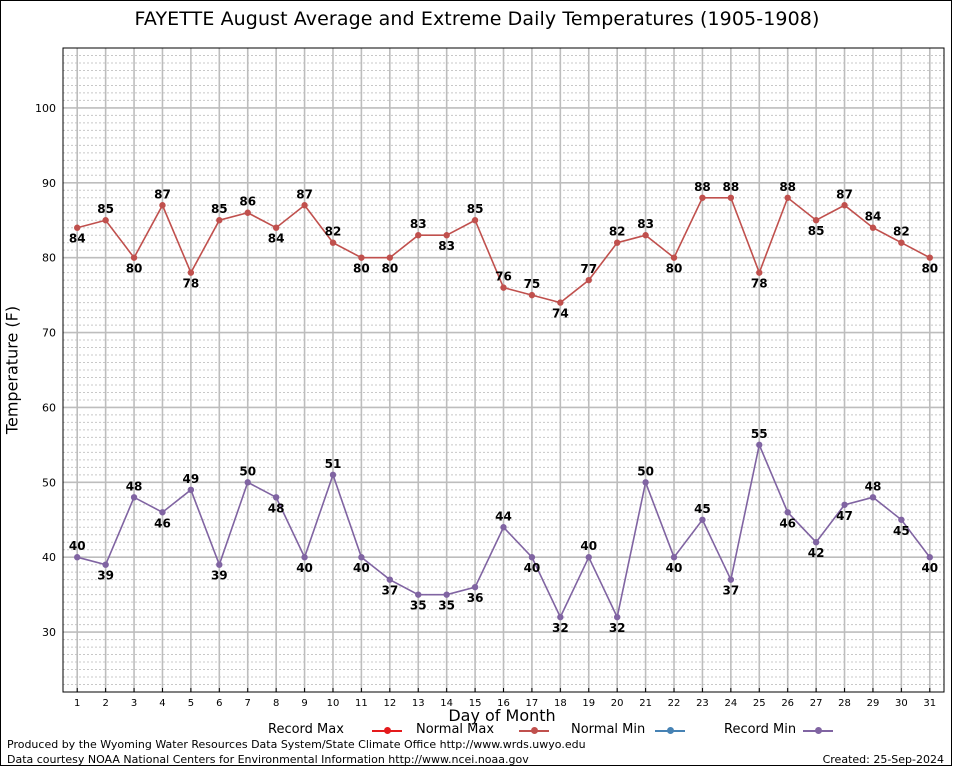 This screenshot has height=768, width=954. What do you see at coordinates (45, 108) in the screenshot?
I see `y-tick-label: 100` at bounding box center [45, 108].